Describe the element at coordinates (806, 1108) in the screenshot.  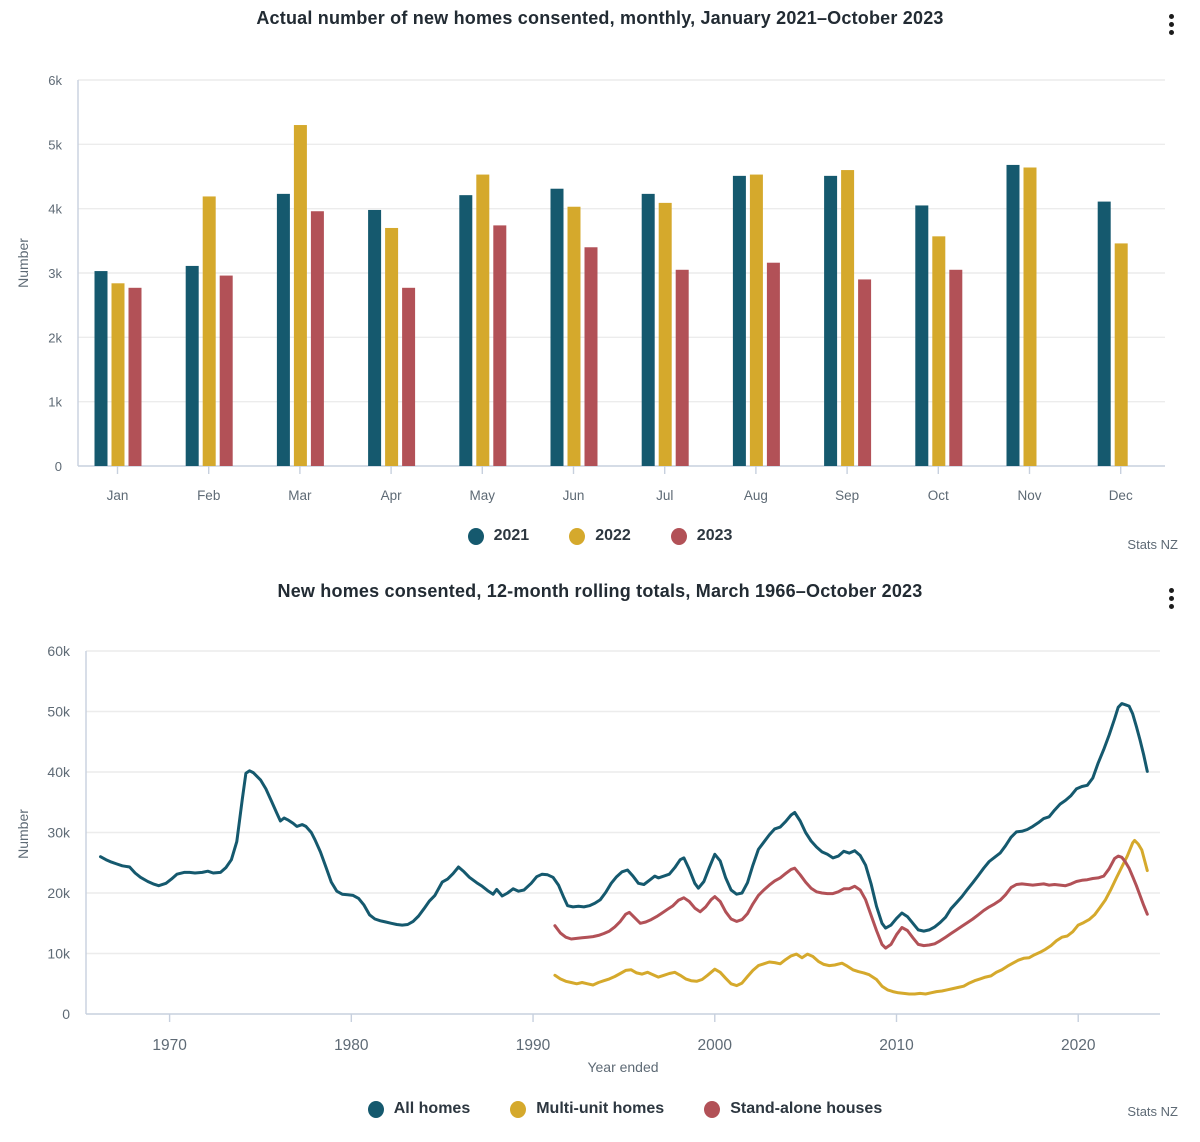
I see `legend-label-stand-alone: Stand-alone houses` at that location.